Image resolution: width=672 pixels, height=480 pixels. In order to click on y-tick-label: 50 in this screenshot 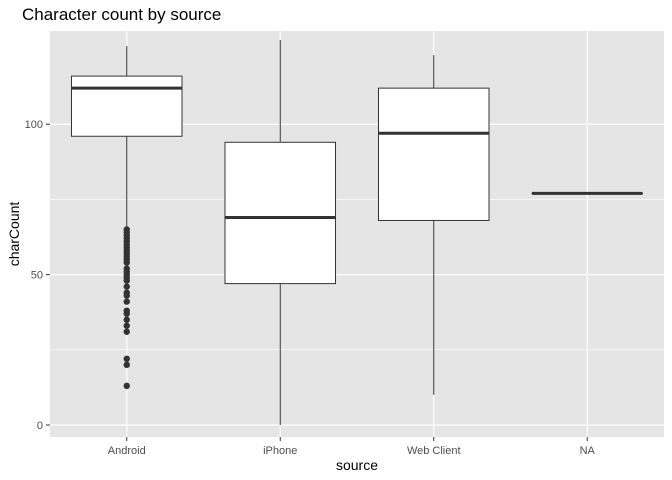, I will do `click(37, 276)`.